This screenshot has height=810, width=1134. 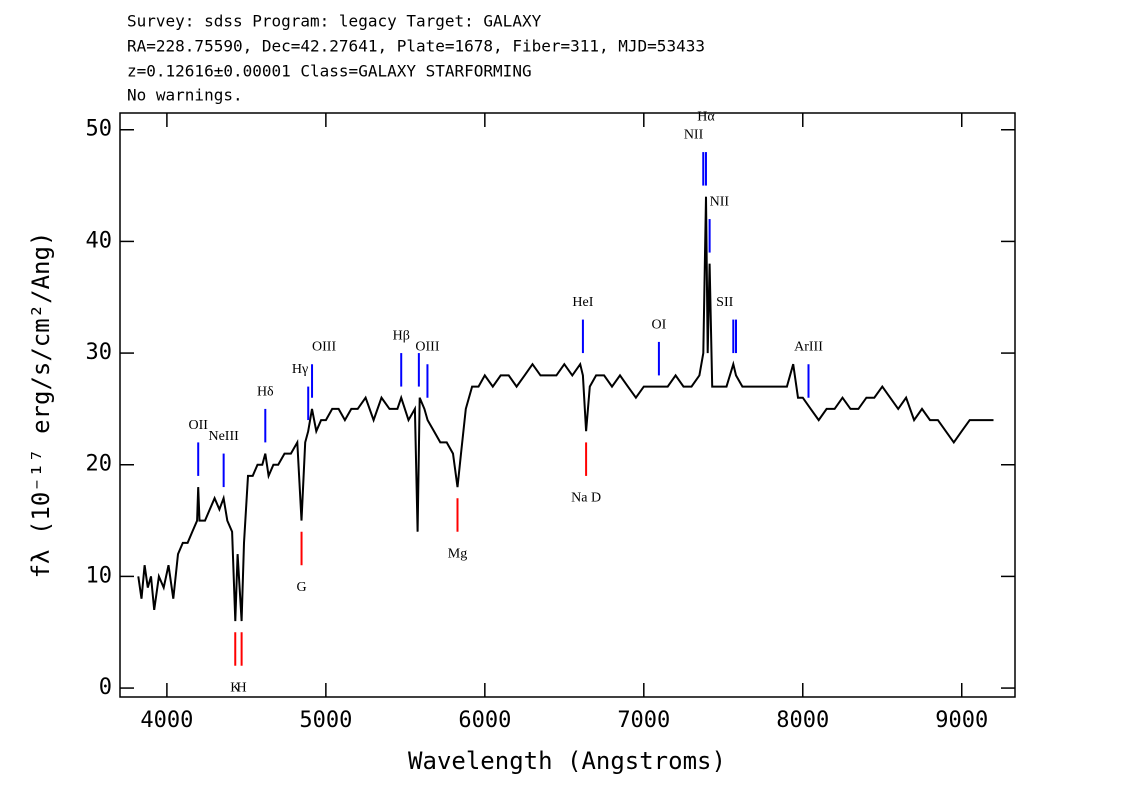 What do you see at coordinates (457, 553) in the screenshot?
I see `absorption-line-label: Mg` at bounding box center [457, 553].